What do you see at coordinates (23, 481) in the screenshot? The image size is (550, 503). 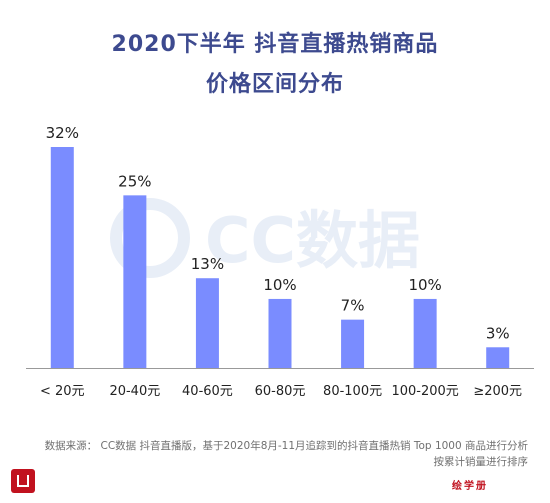 I see `publisher-logo-icon` at bounding box center [23, 481].